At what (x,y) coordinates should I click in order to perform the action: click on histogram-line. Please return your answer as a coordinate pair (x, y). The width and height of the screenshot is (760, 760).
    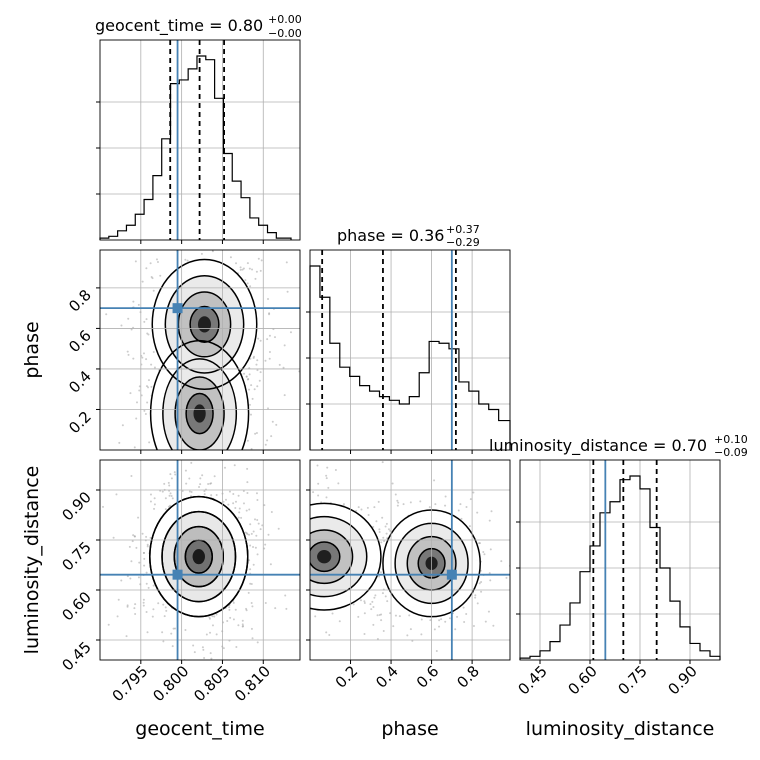
    Looking at the image, I should click on (620, 567).